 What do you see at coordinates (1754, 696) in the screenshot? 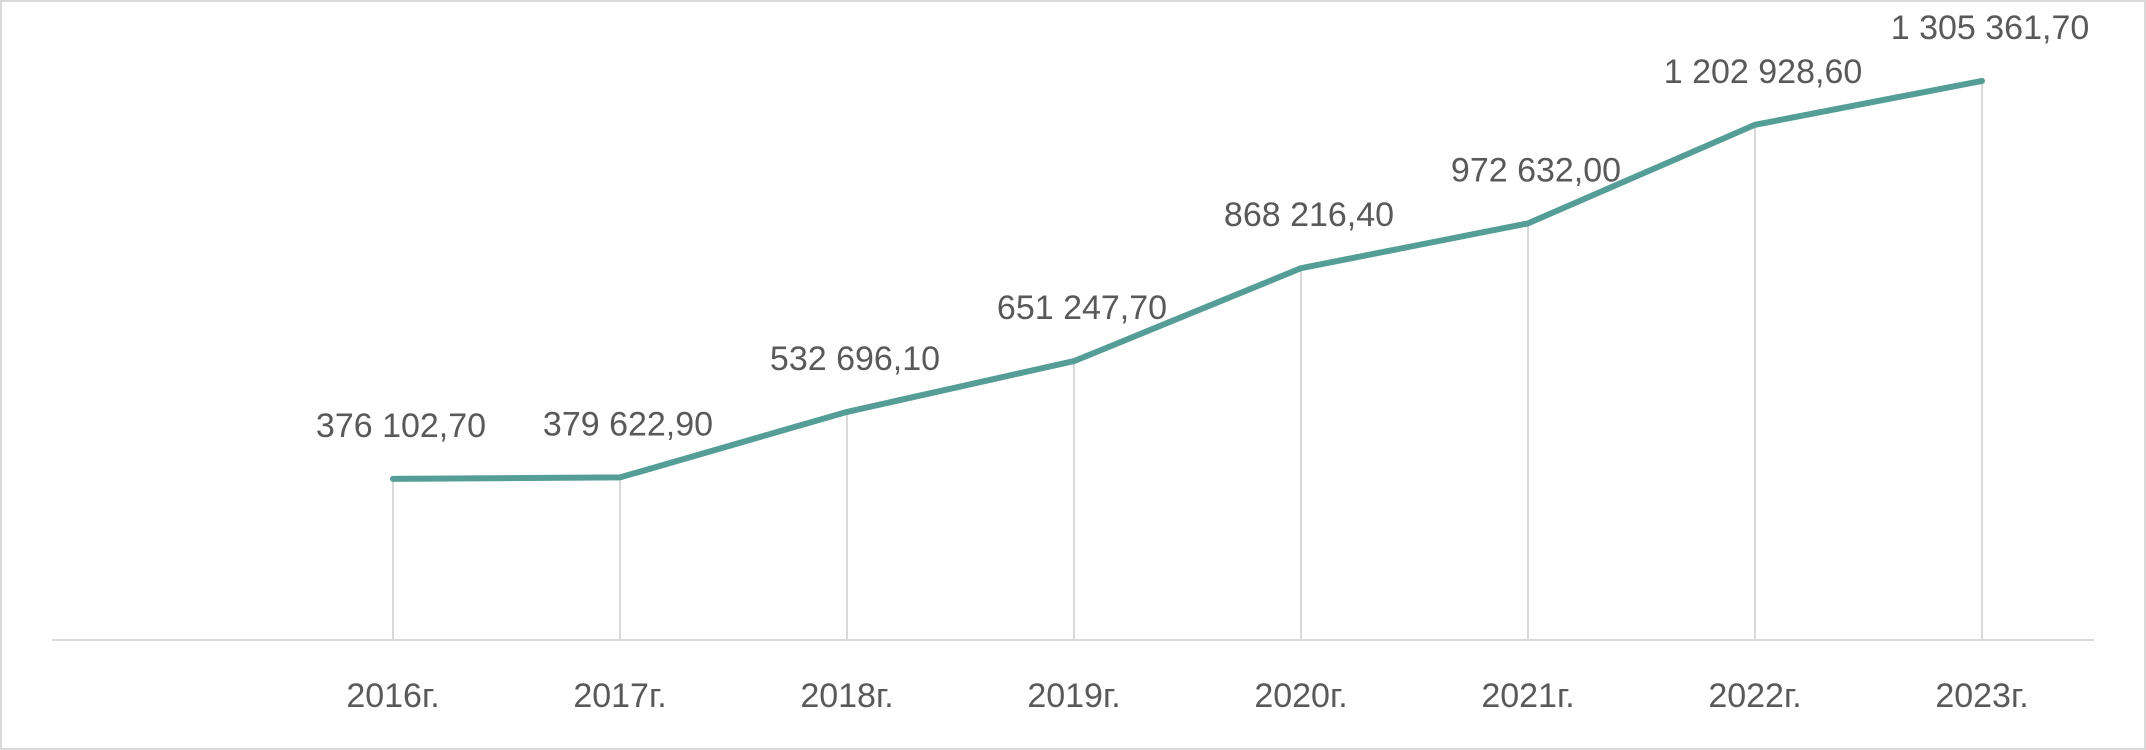
I see `x-tick-label: 2022г.` at bounding box center [1754, 696].